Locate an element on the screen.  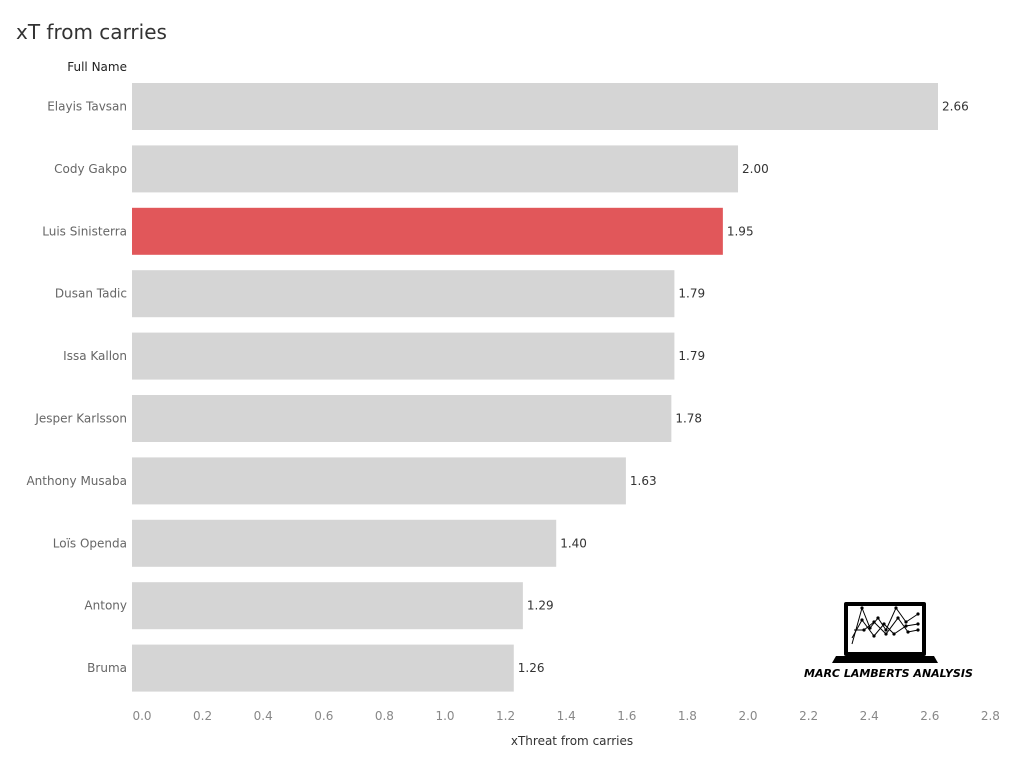
x-tick-label: 2.8 is located at coordinates (990, 716).